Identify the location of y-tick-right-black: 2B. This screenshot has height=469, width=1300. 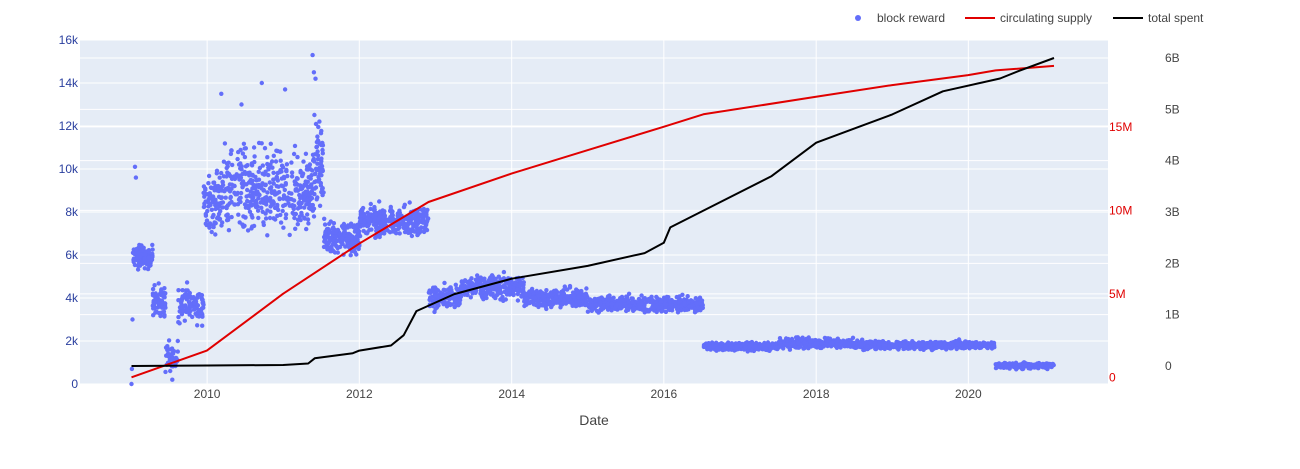
(1172, 263).